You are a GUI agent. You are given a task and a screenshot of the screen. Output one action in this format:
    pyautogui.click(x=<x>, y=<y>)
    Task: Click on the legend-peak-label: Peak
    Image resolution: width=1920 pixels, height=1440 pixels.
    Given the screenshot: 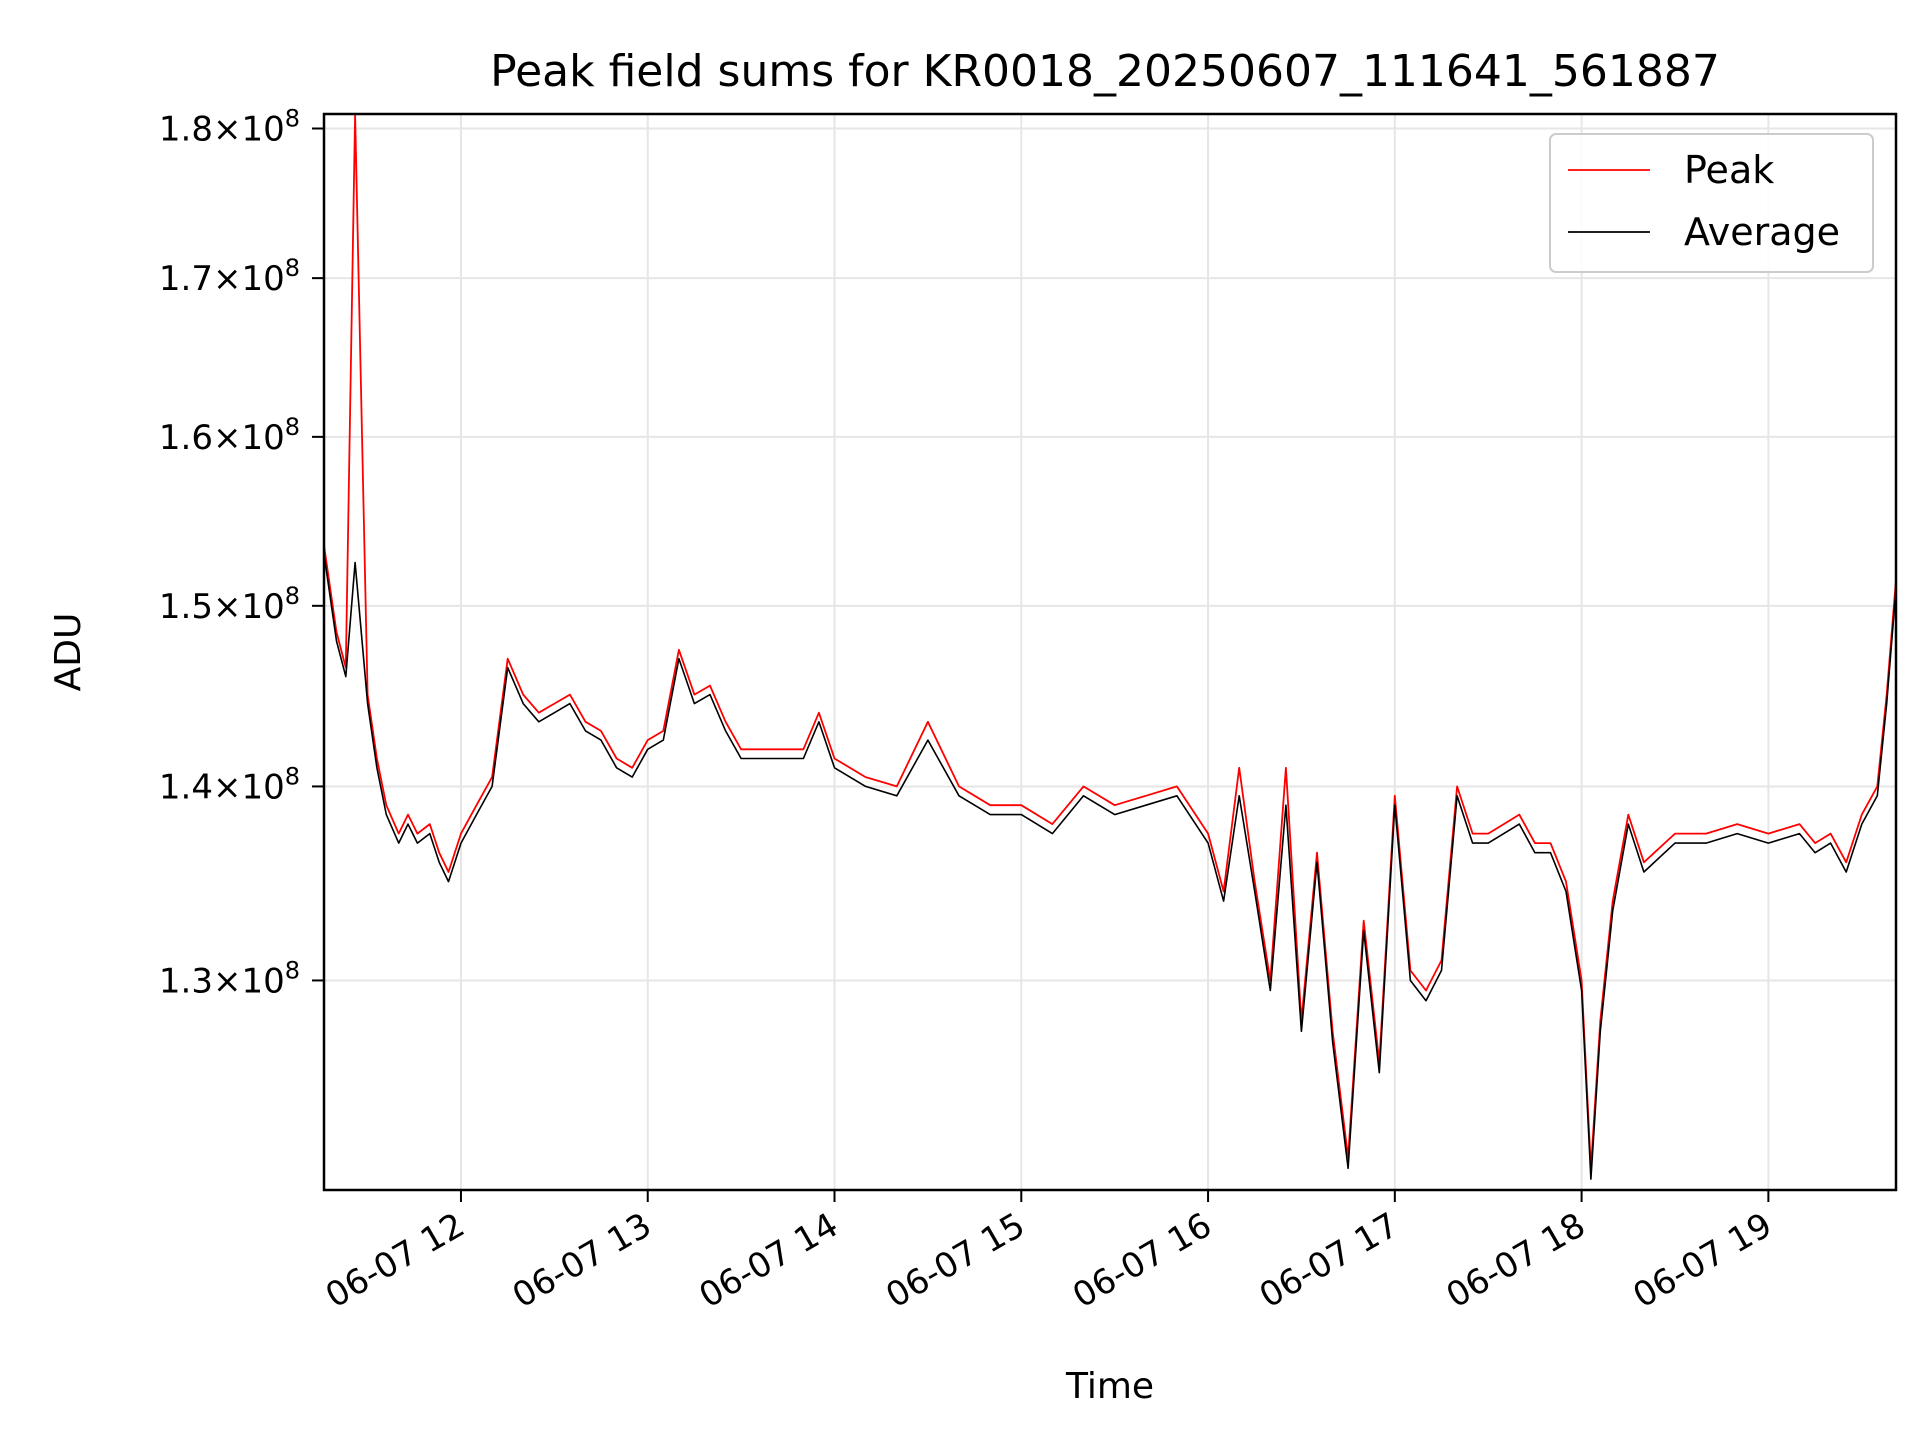 What is the action you would take?
    pyautogui.click(x=1729, y=170)
    